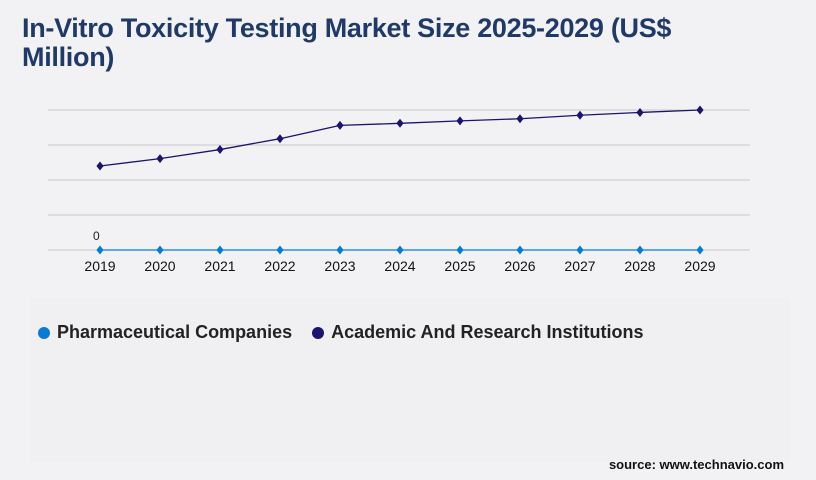 The height and width of the screenshot is (480, 816). Describe the element at coordinates (699, 266) in the screenshot. I see `x-tick-label: 2029` at that location.